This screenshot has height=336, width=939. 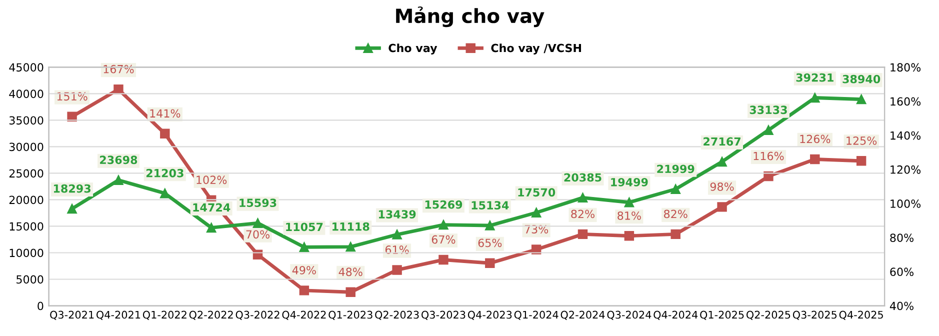 I want to click on legend-label: Cho vay /VCSH, so click(x=536, y=49).